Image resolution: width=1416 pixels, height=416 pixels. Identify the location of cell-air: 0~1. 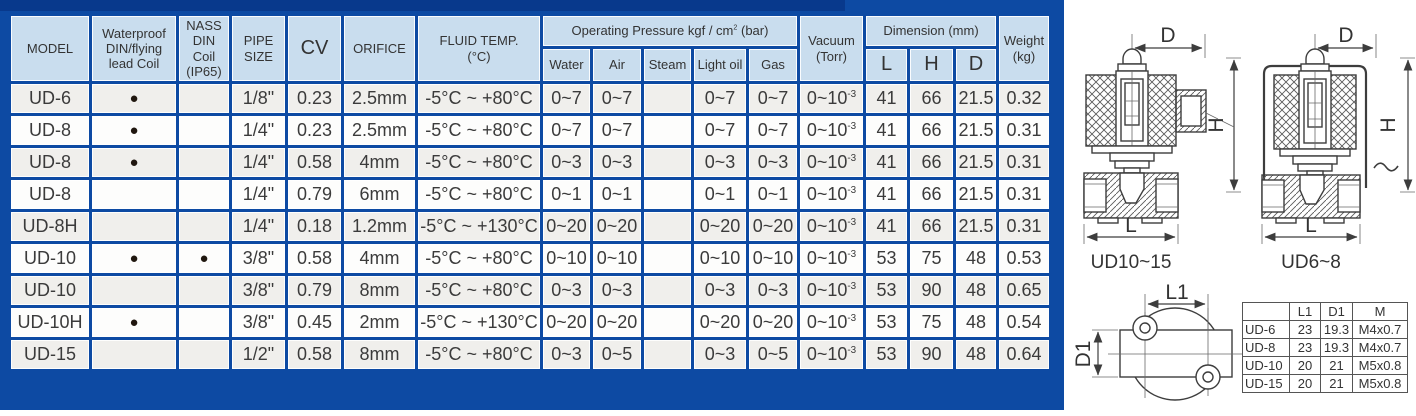
(617, 195).